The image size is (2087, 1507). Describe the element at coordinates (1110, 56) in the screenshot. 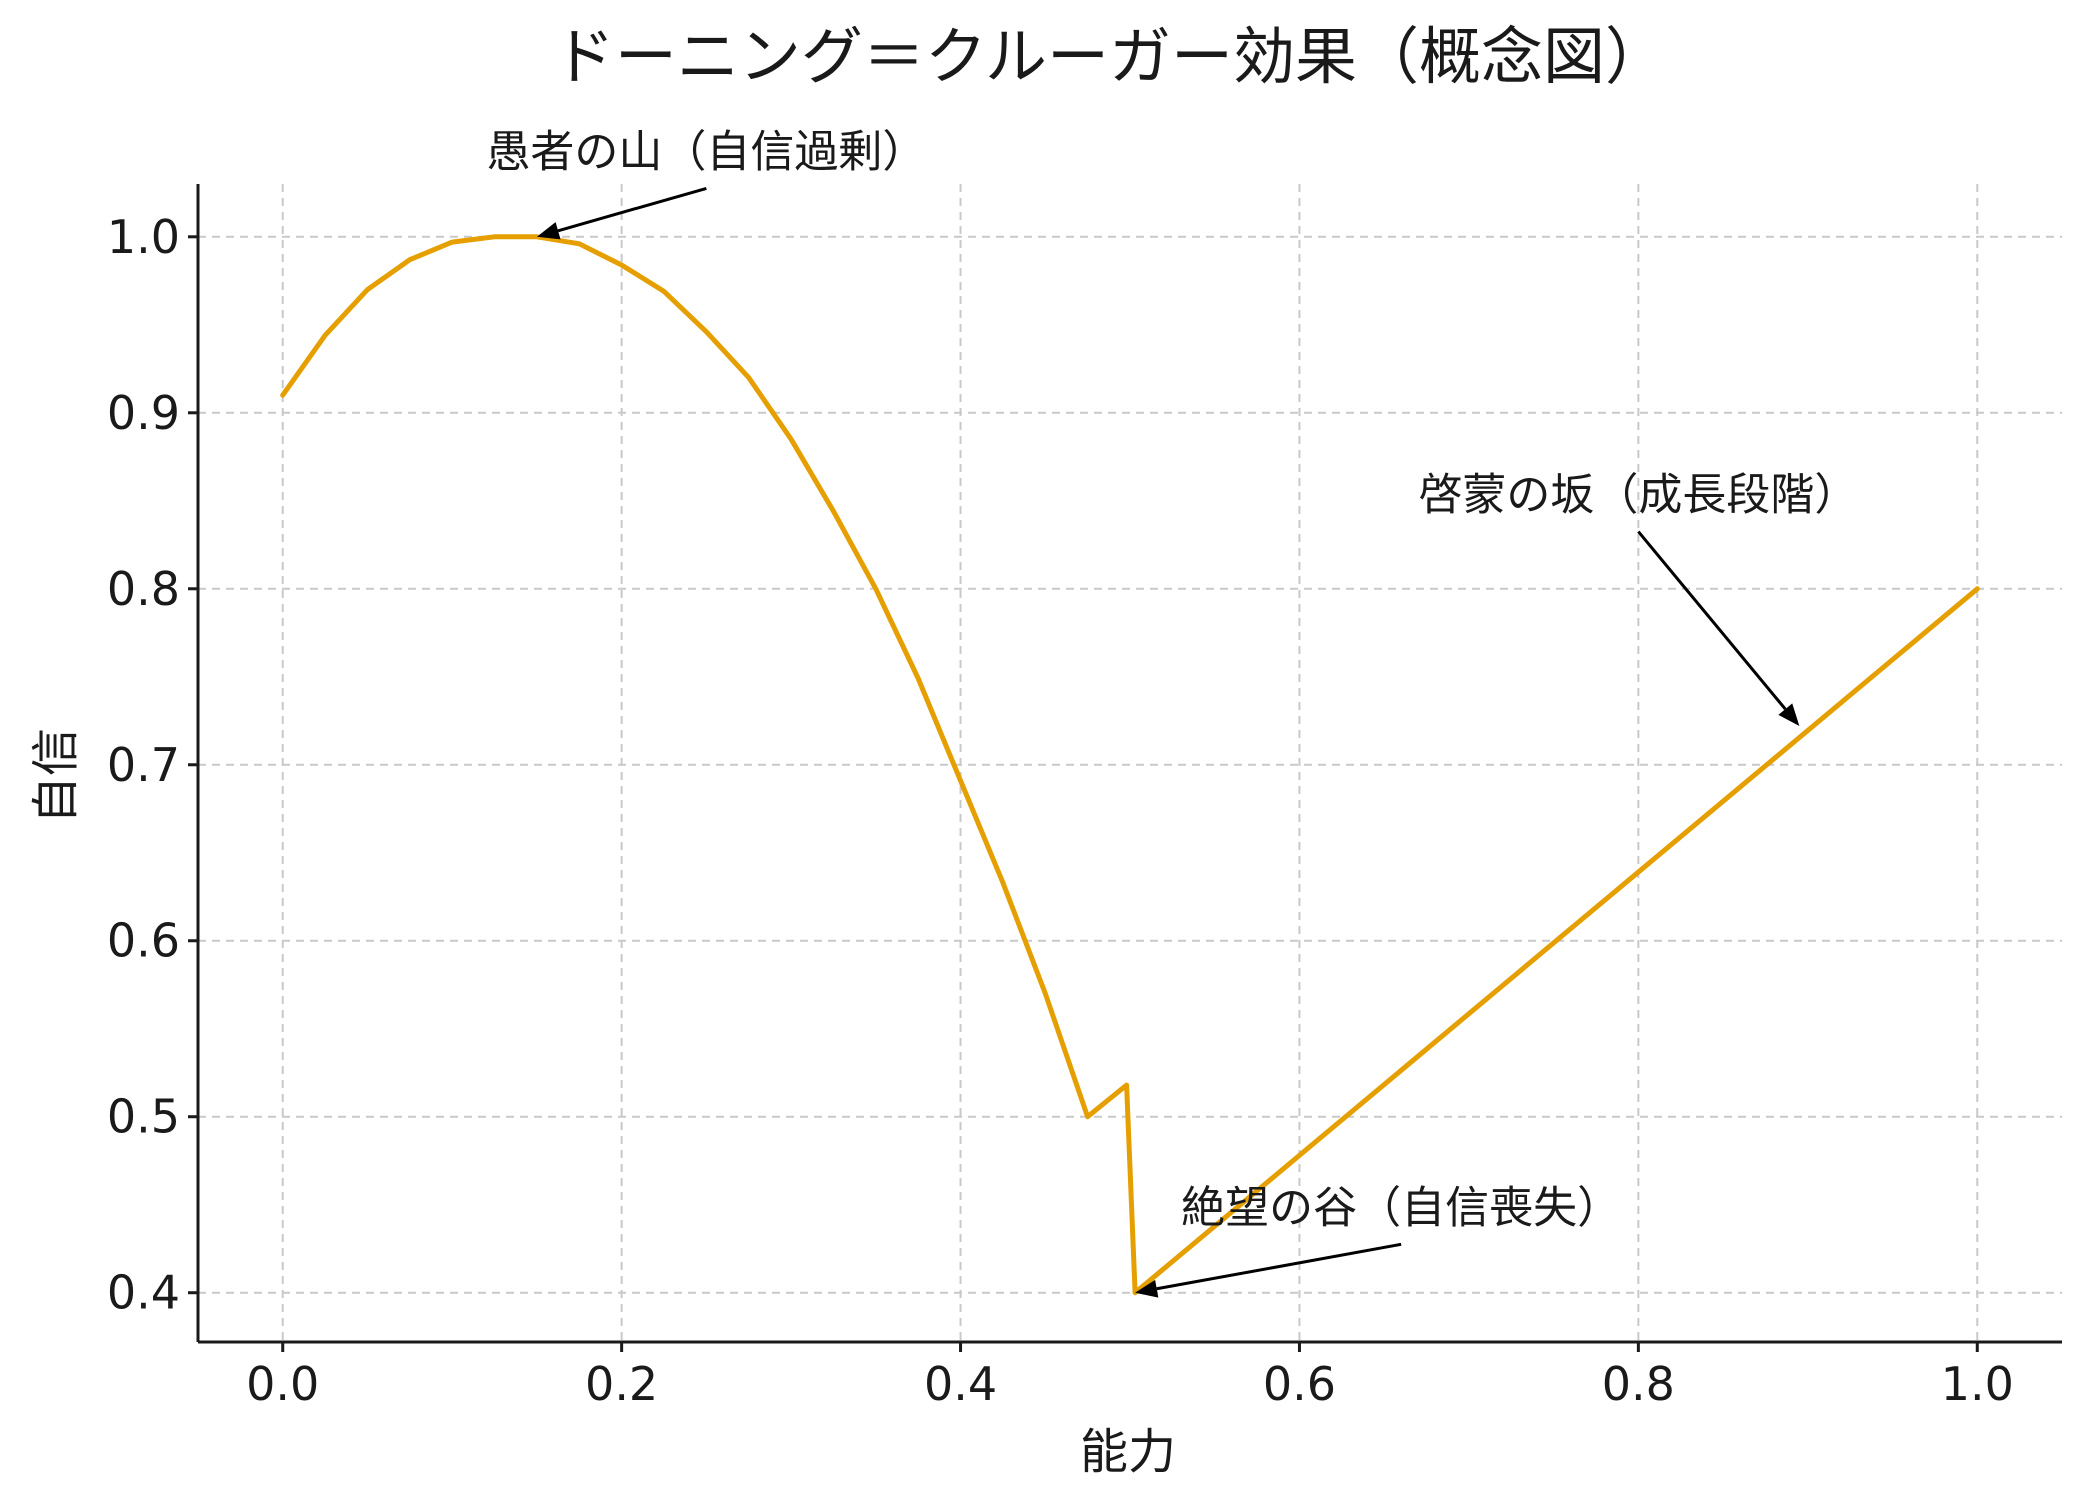

I see `chart-title: ドーニング＝クルーガー効果（概念図）` at that location.